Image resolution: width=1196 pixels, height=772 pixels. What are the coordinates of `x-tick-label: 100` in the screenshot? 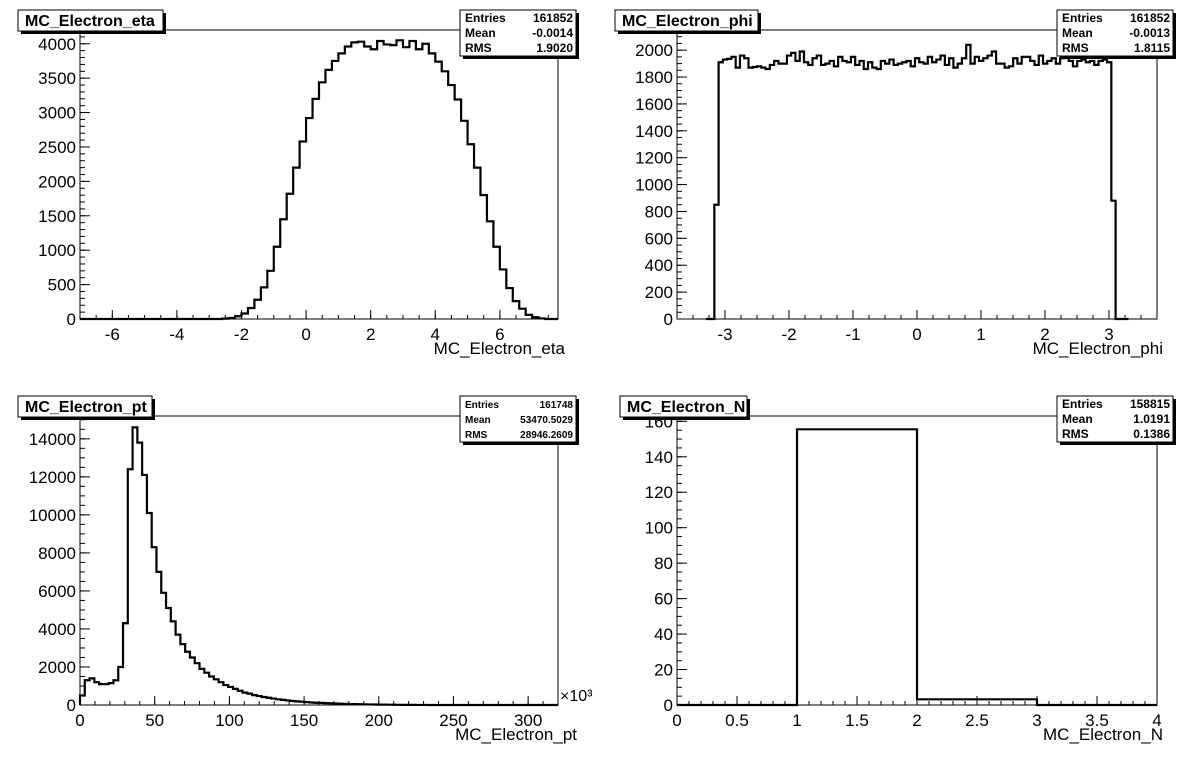 It's located at (229, 720).